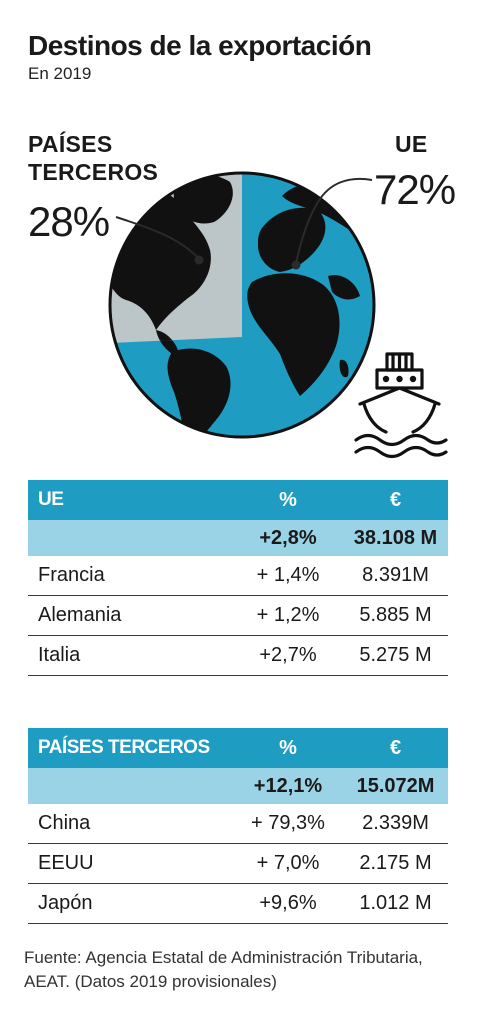 Image resolution: width=490 pixels, height=1024 pixels. I want to click on table-row: Alemania + 1,2% 5.885 M, so click(238, 616).